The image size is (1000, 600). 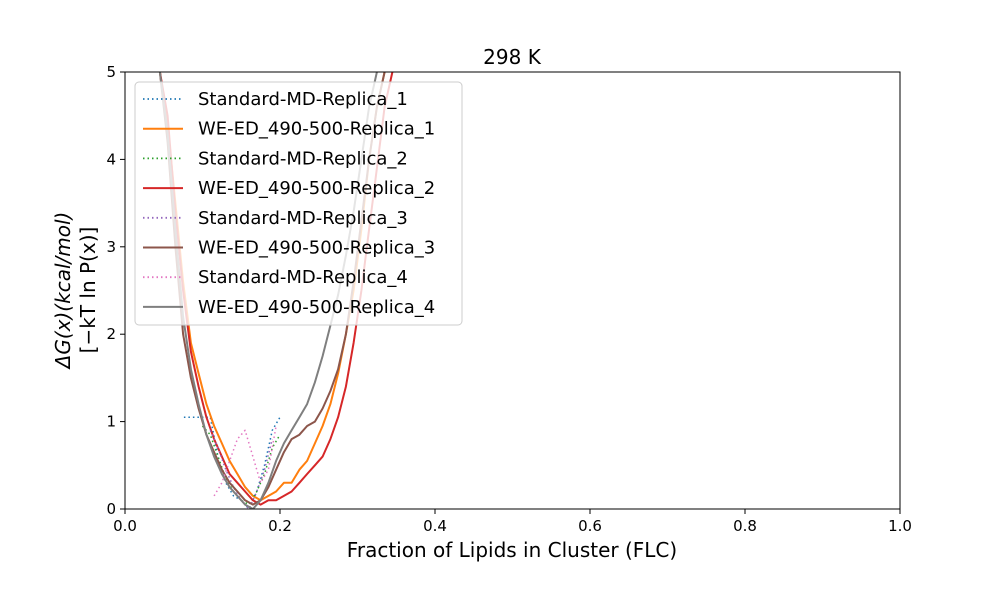 What do you see at coordinates (512, 550) in the screenshot?
I see `x-axis-label: Fraction of Lipids in Cluster (FLC)` at bounding box center [512, 550].